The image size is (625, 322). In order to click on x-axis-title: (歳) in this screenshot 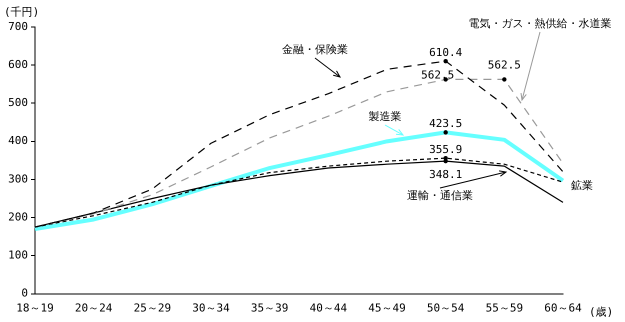, I will do `click(601, 312)`.